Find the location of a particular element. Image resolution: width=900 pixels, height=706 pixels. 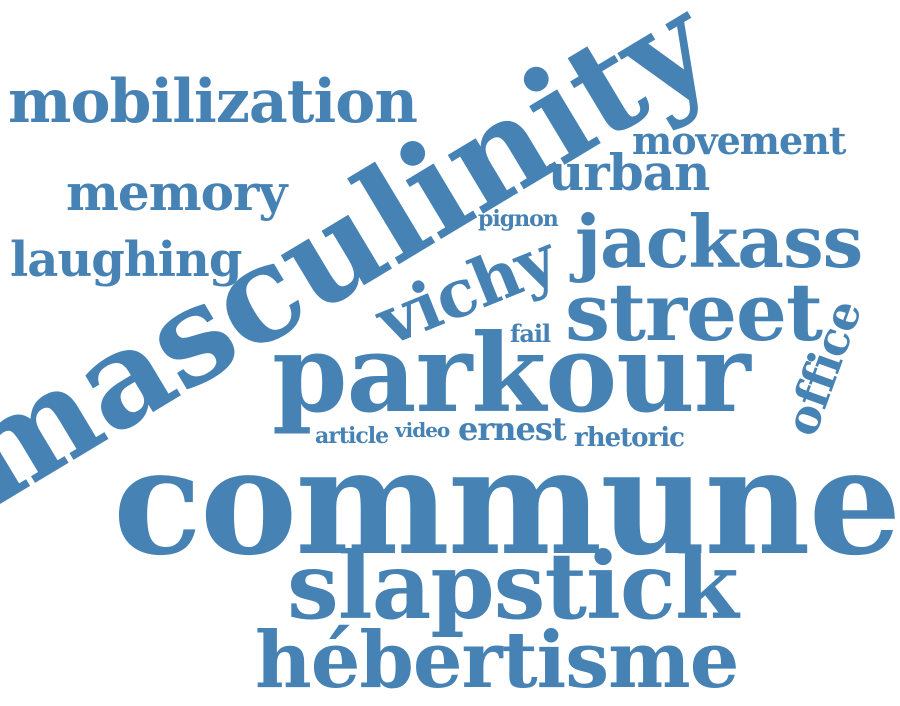

word-parkour: parkour is located at coordinates (511, 374).